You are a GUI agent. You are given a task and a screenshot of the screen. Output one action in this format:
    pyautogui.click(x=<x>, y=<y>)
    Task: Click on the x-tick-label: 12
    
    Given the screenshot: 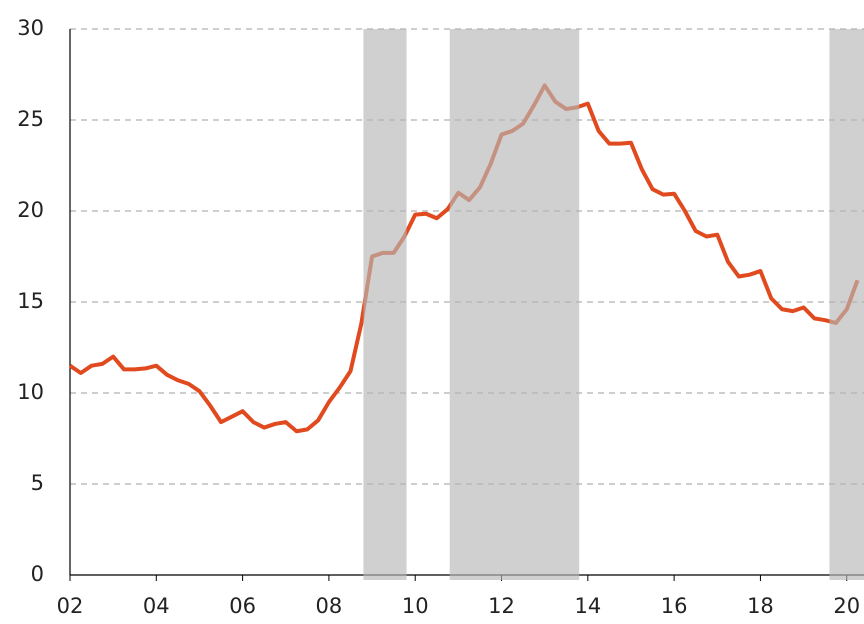 What is the action you would take?
    pyautogui.click(x=501, y=606)
    